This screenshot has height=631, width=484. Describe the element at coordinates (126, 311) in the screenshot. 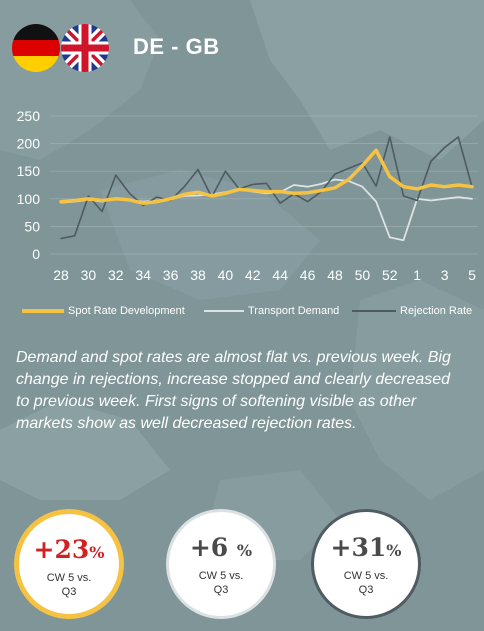

I see `legend-label-spot-rate: Spot Rate Development` at that location.